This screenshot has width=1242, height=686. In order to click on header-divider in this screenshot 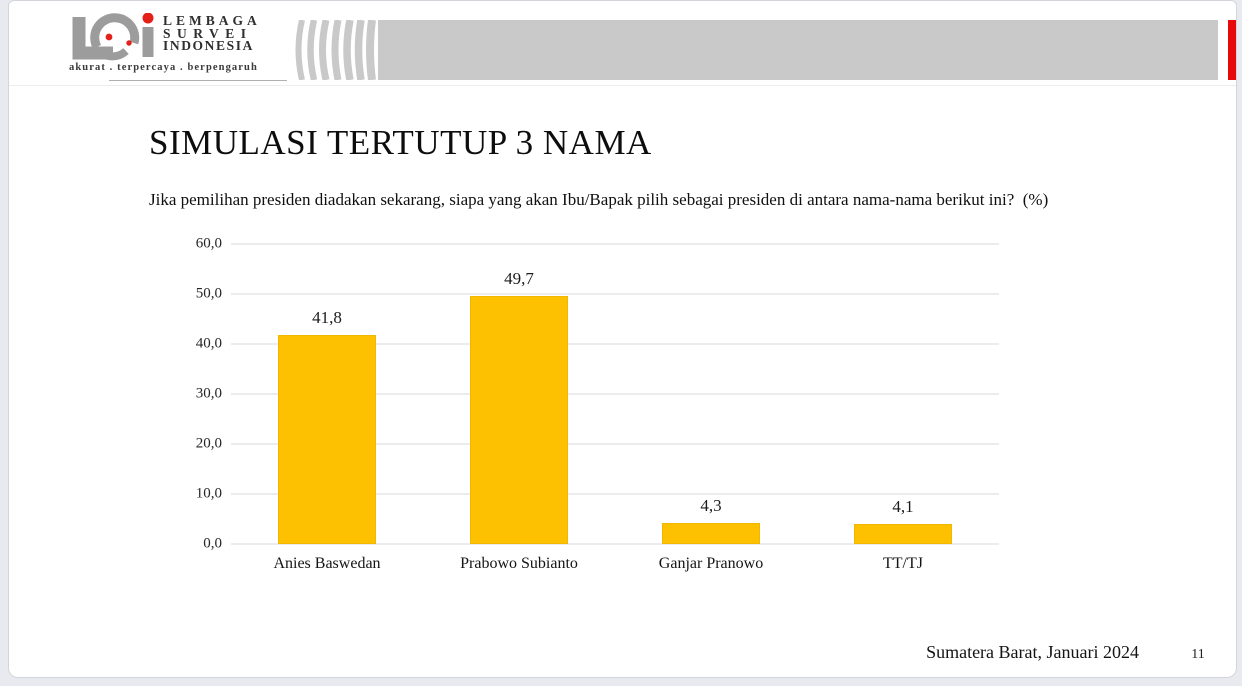, I will do `click(622, 85)`.